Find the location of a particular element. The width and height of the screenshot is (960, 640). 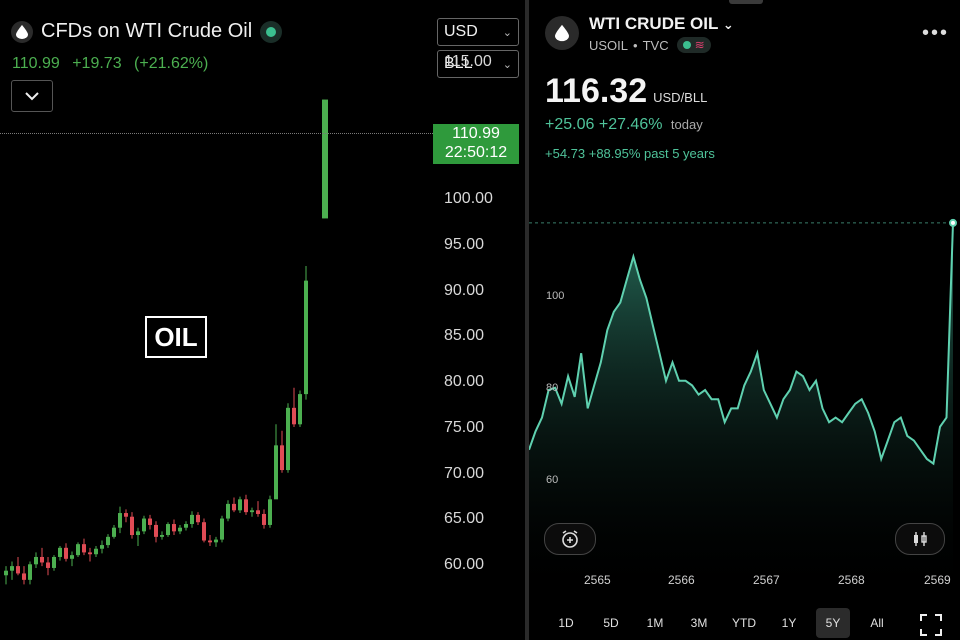

range-tab-1y: 1Y is located at coordinates (789, 623).